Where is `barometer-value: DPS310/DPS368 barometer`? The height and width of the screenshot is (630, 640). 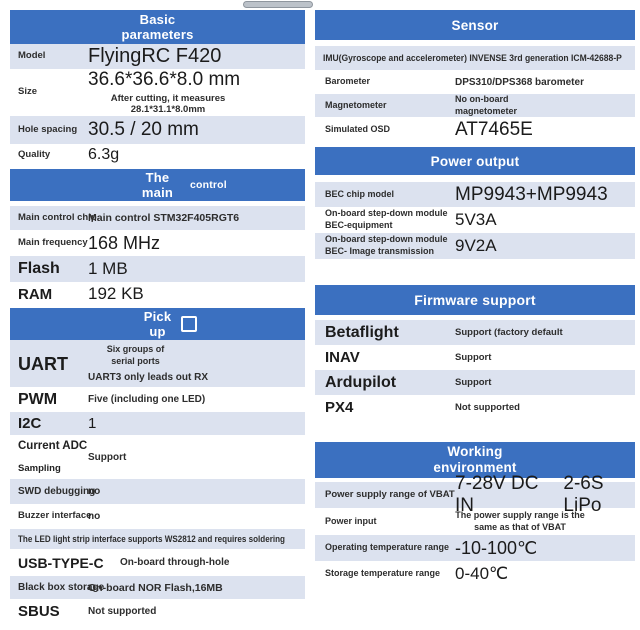
barometer-value: DPS310/DPS368 barometer is located at coordinates (519, 82).